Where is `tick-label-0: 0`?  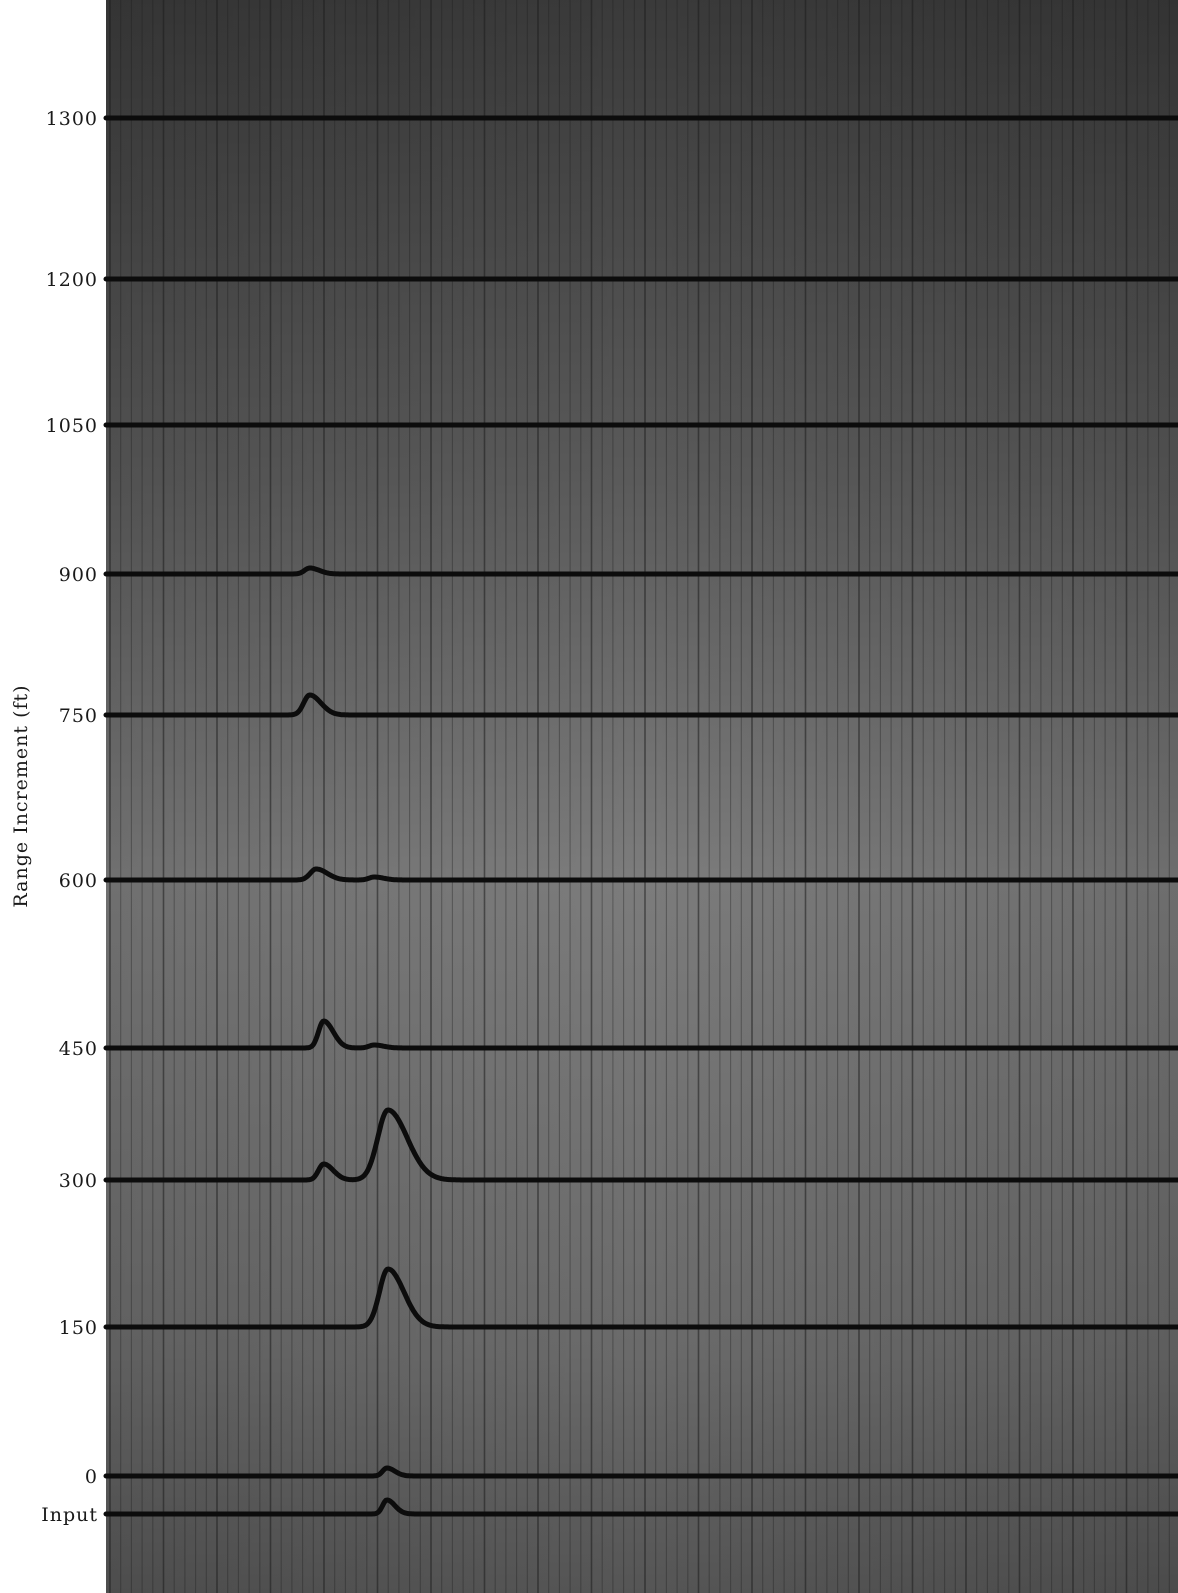
tick-label-0: 0 is located at coordinates (91, 1477).